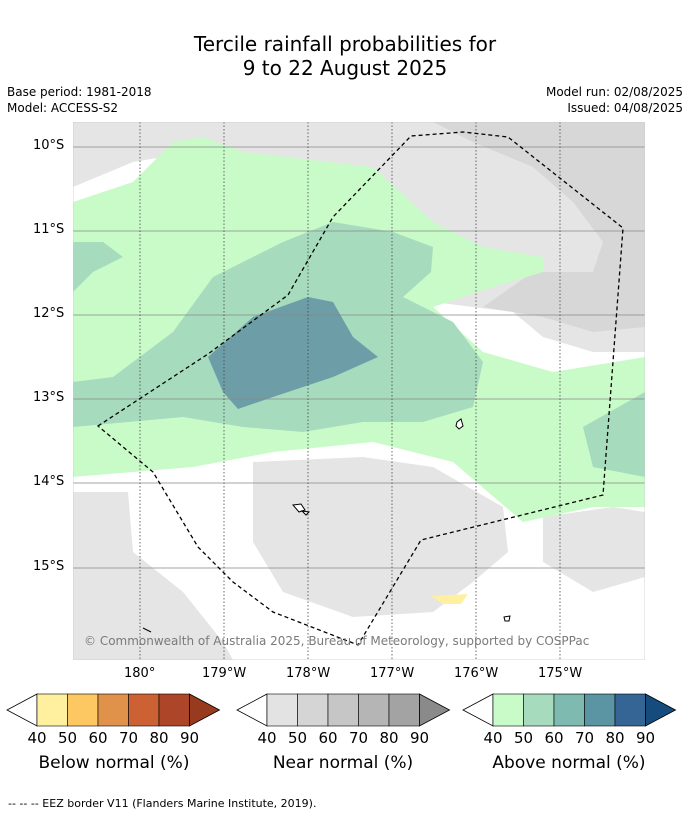  What do you see at coordinates (49, 481) in the screenshot?
I see `lat-label-14s: 14°S` at bounding box center [49, 481].